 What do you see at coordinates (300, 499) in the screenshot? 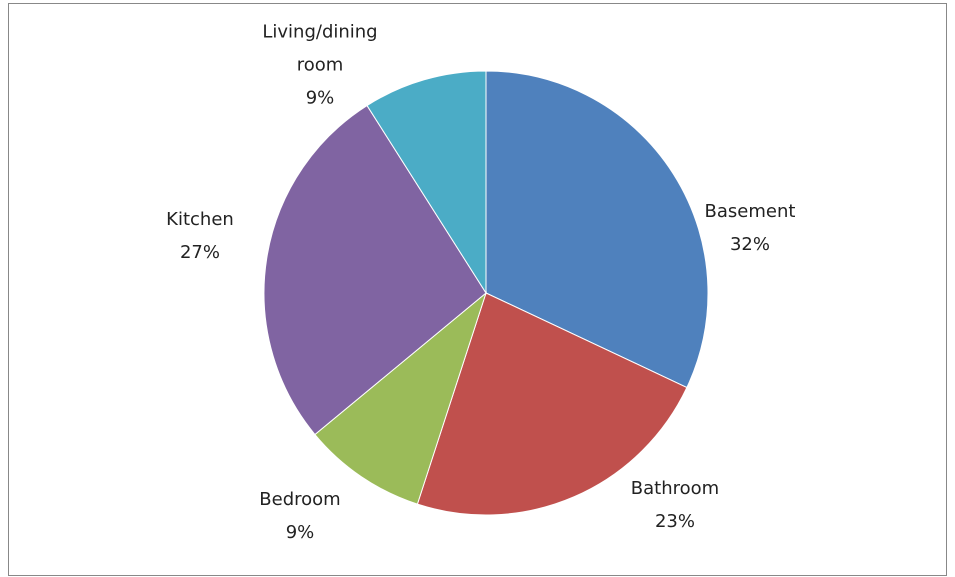
I see `category-label: Bedroom` at bounding box center [300, 499].